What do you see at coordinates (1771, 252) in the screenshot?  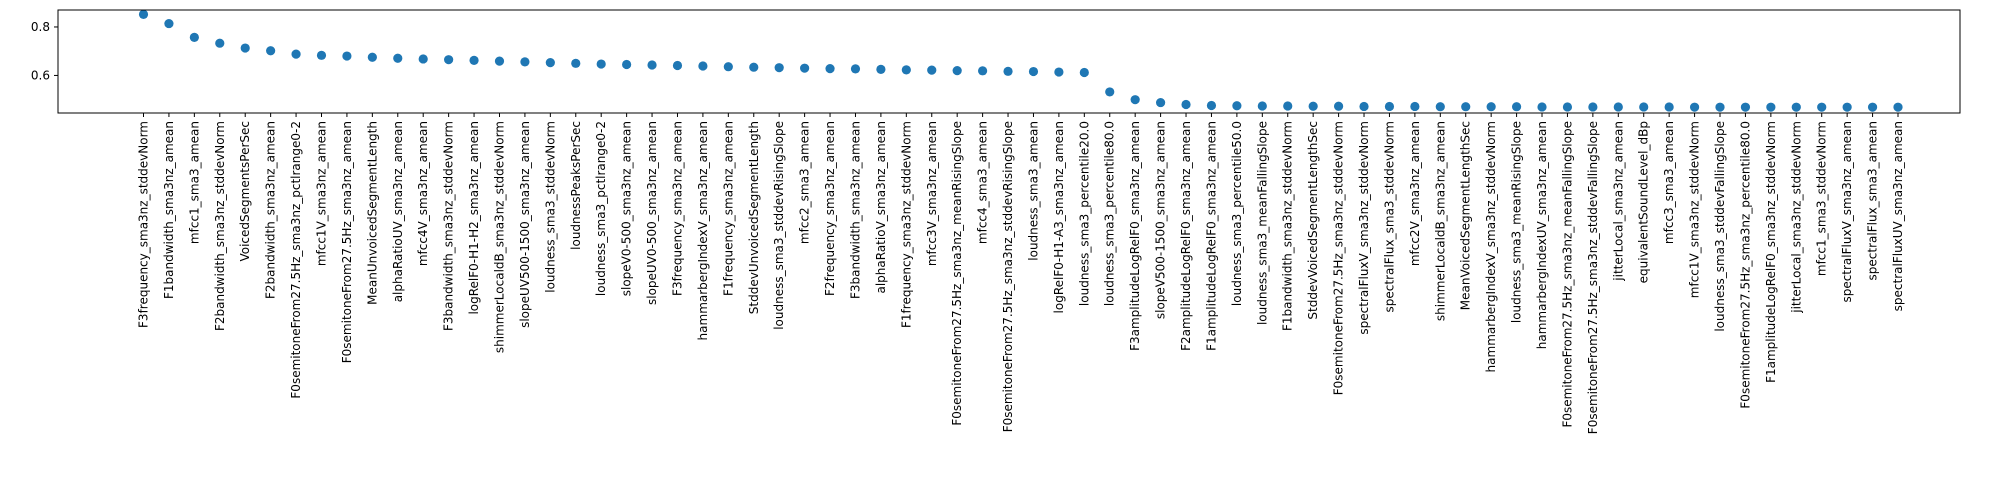 I see `x-tick-label: F1amplitudeLogRelF0_sma3nz_stddevNorm` at bounding box center [1771, 252].